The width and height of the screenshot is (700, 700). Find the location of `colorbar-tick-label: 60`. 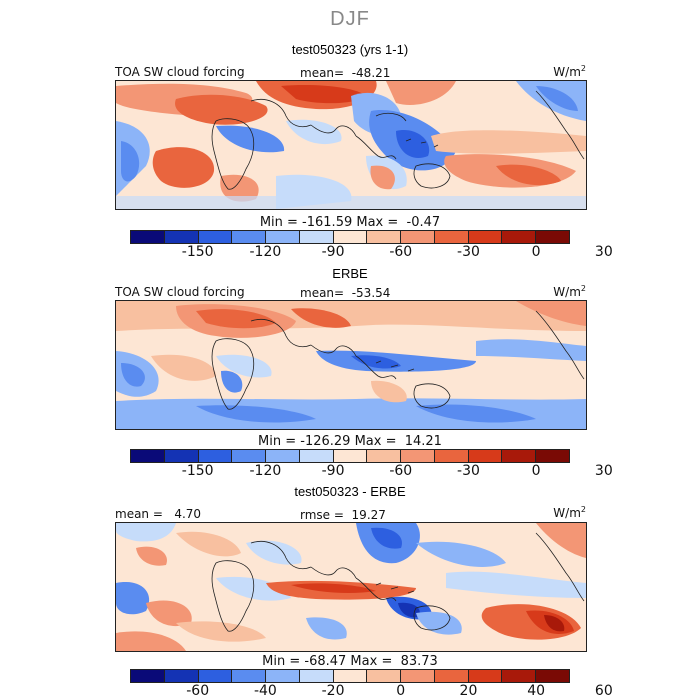

colorbar-tick-label: 60 is located at coordinates (603, 691).